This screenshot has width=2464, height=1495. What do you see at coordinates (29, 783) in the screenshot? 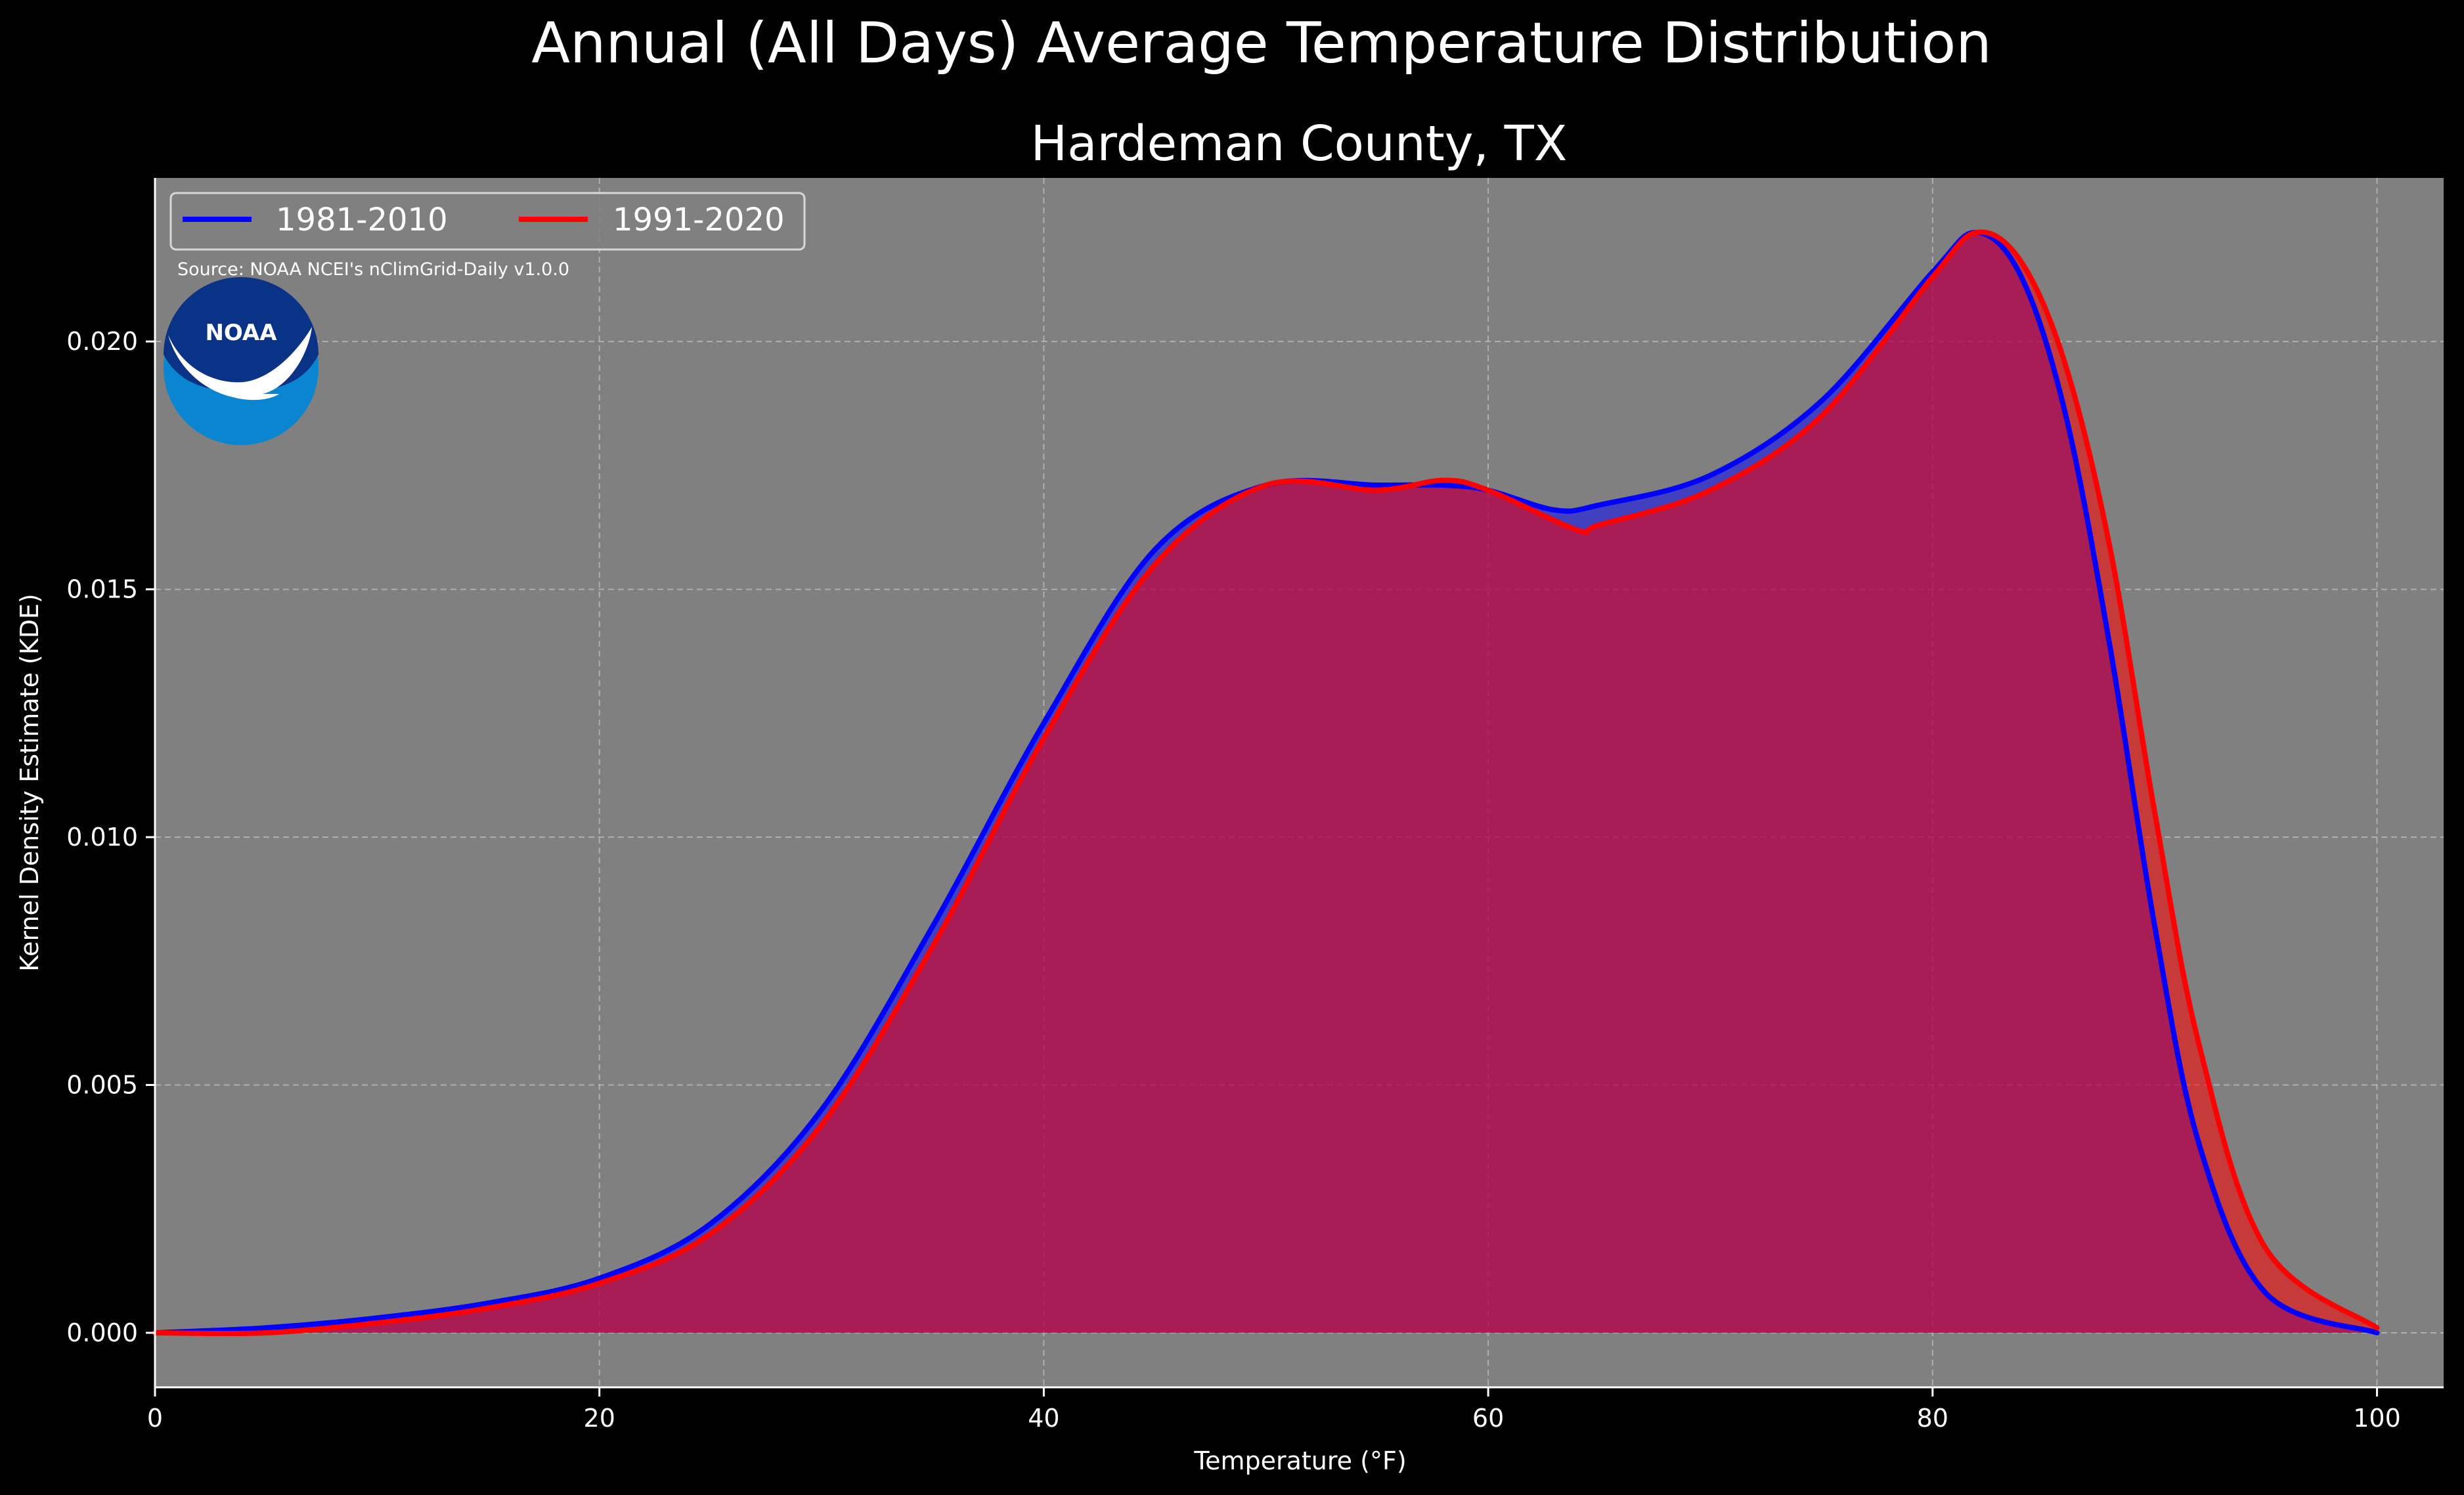
I see `y-axis-label: Kernel Density Estimate (KDE)` at bounding box center [29, 783].